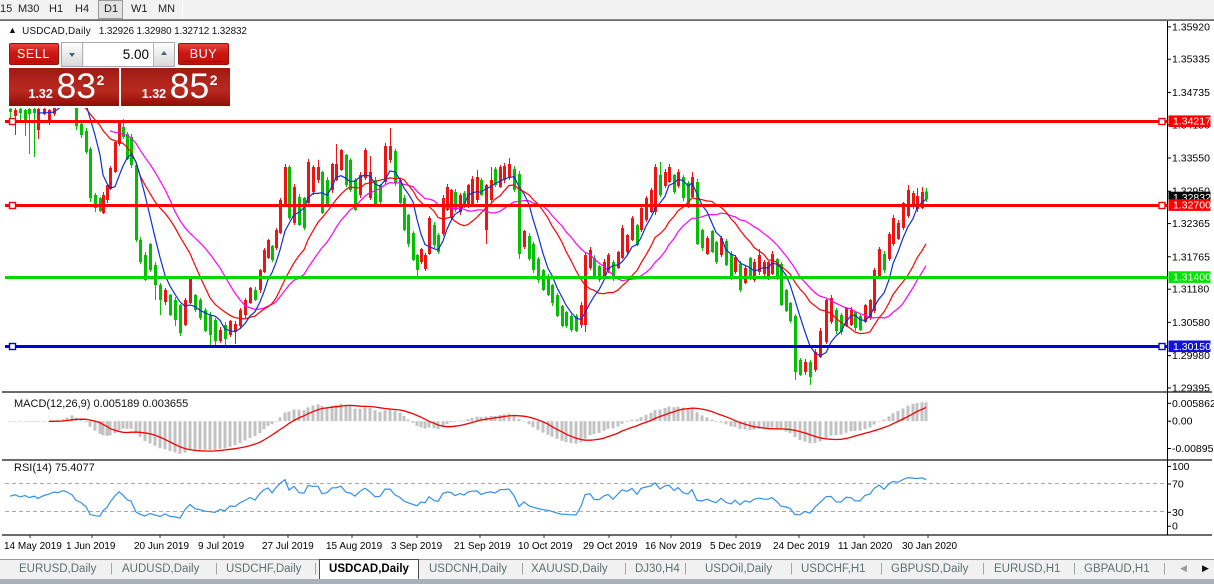 The width and height of the screenshot is (1214, 584). Describe the element at coordinates (1190, 290) in the screenshot. I see `svg-text: 1.31180` at that location.